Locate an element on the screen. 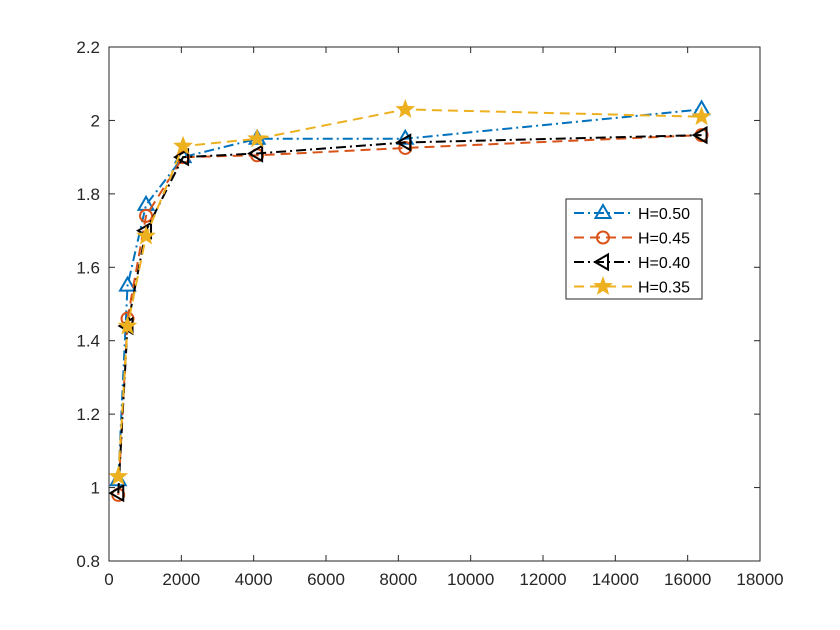  y-tick-label: 1.2 is located at coordinates (88, 414).